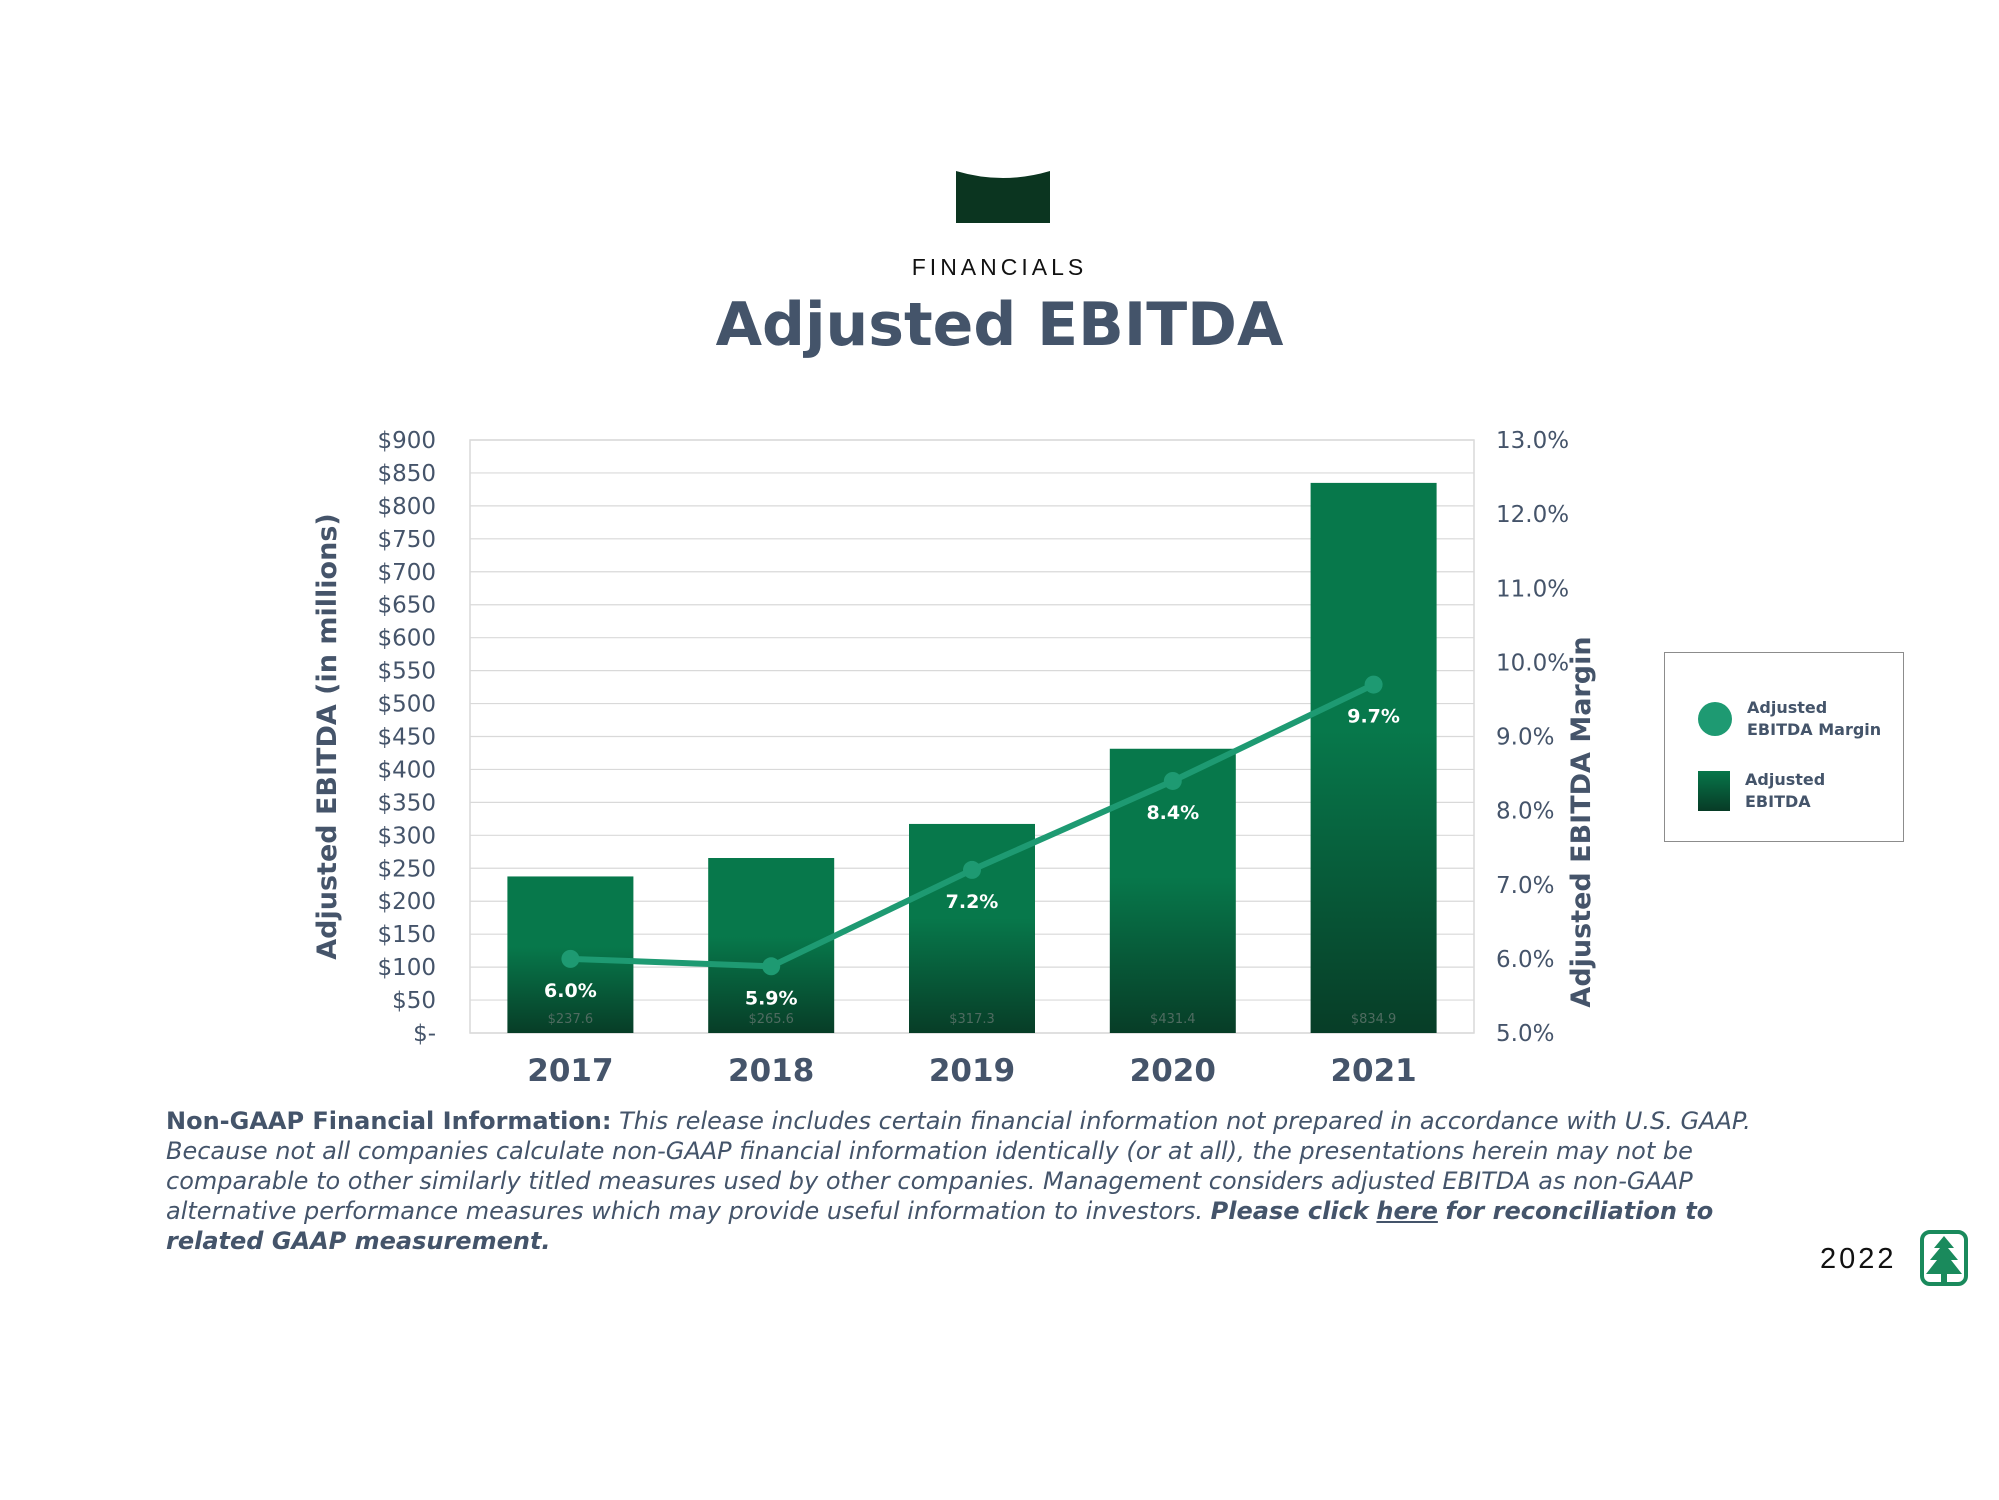 The image size is (1999, 1500). I want to click on bar-value-label: $834.9, so click(1374, 1019).